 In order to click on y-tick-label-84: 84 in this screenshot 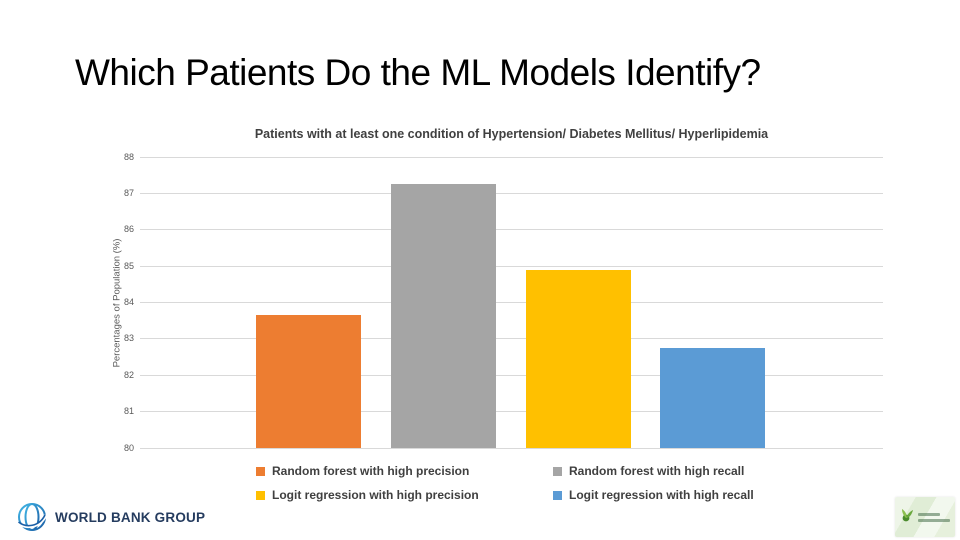, I will do `click(128, 302)`.